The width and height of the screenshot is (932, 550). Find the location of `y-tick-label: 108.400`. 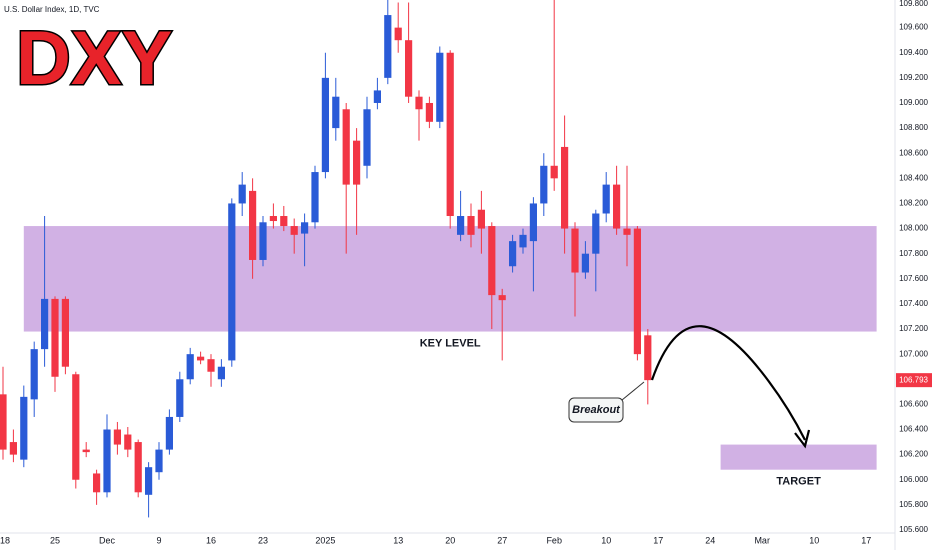

y-tick-label: 108.400 is located at coordinates (913, 177).